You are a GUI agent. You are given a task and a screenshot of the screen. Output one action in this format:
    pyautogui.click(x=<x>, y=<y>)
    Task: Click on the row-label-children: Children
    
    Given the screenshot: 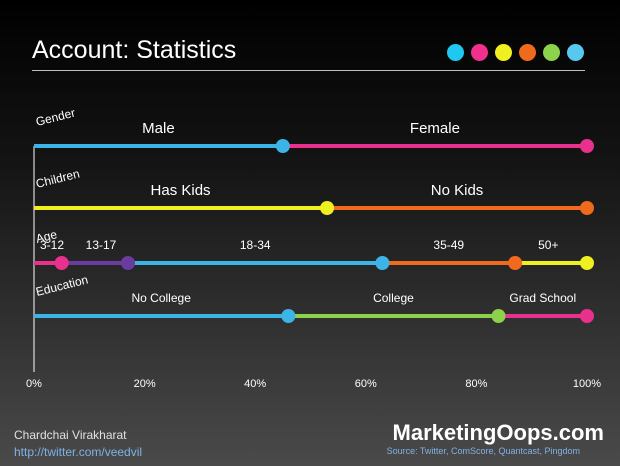 What is the action you would take?
    pyautogui.click(x=57, y=179)
    